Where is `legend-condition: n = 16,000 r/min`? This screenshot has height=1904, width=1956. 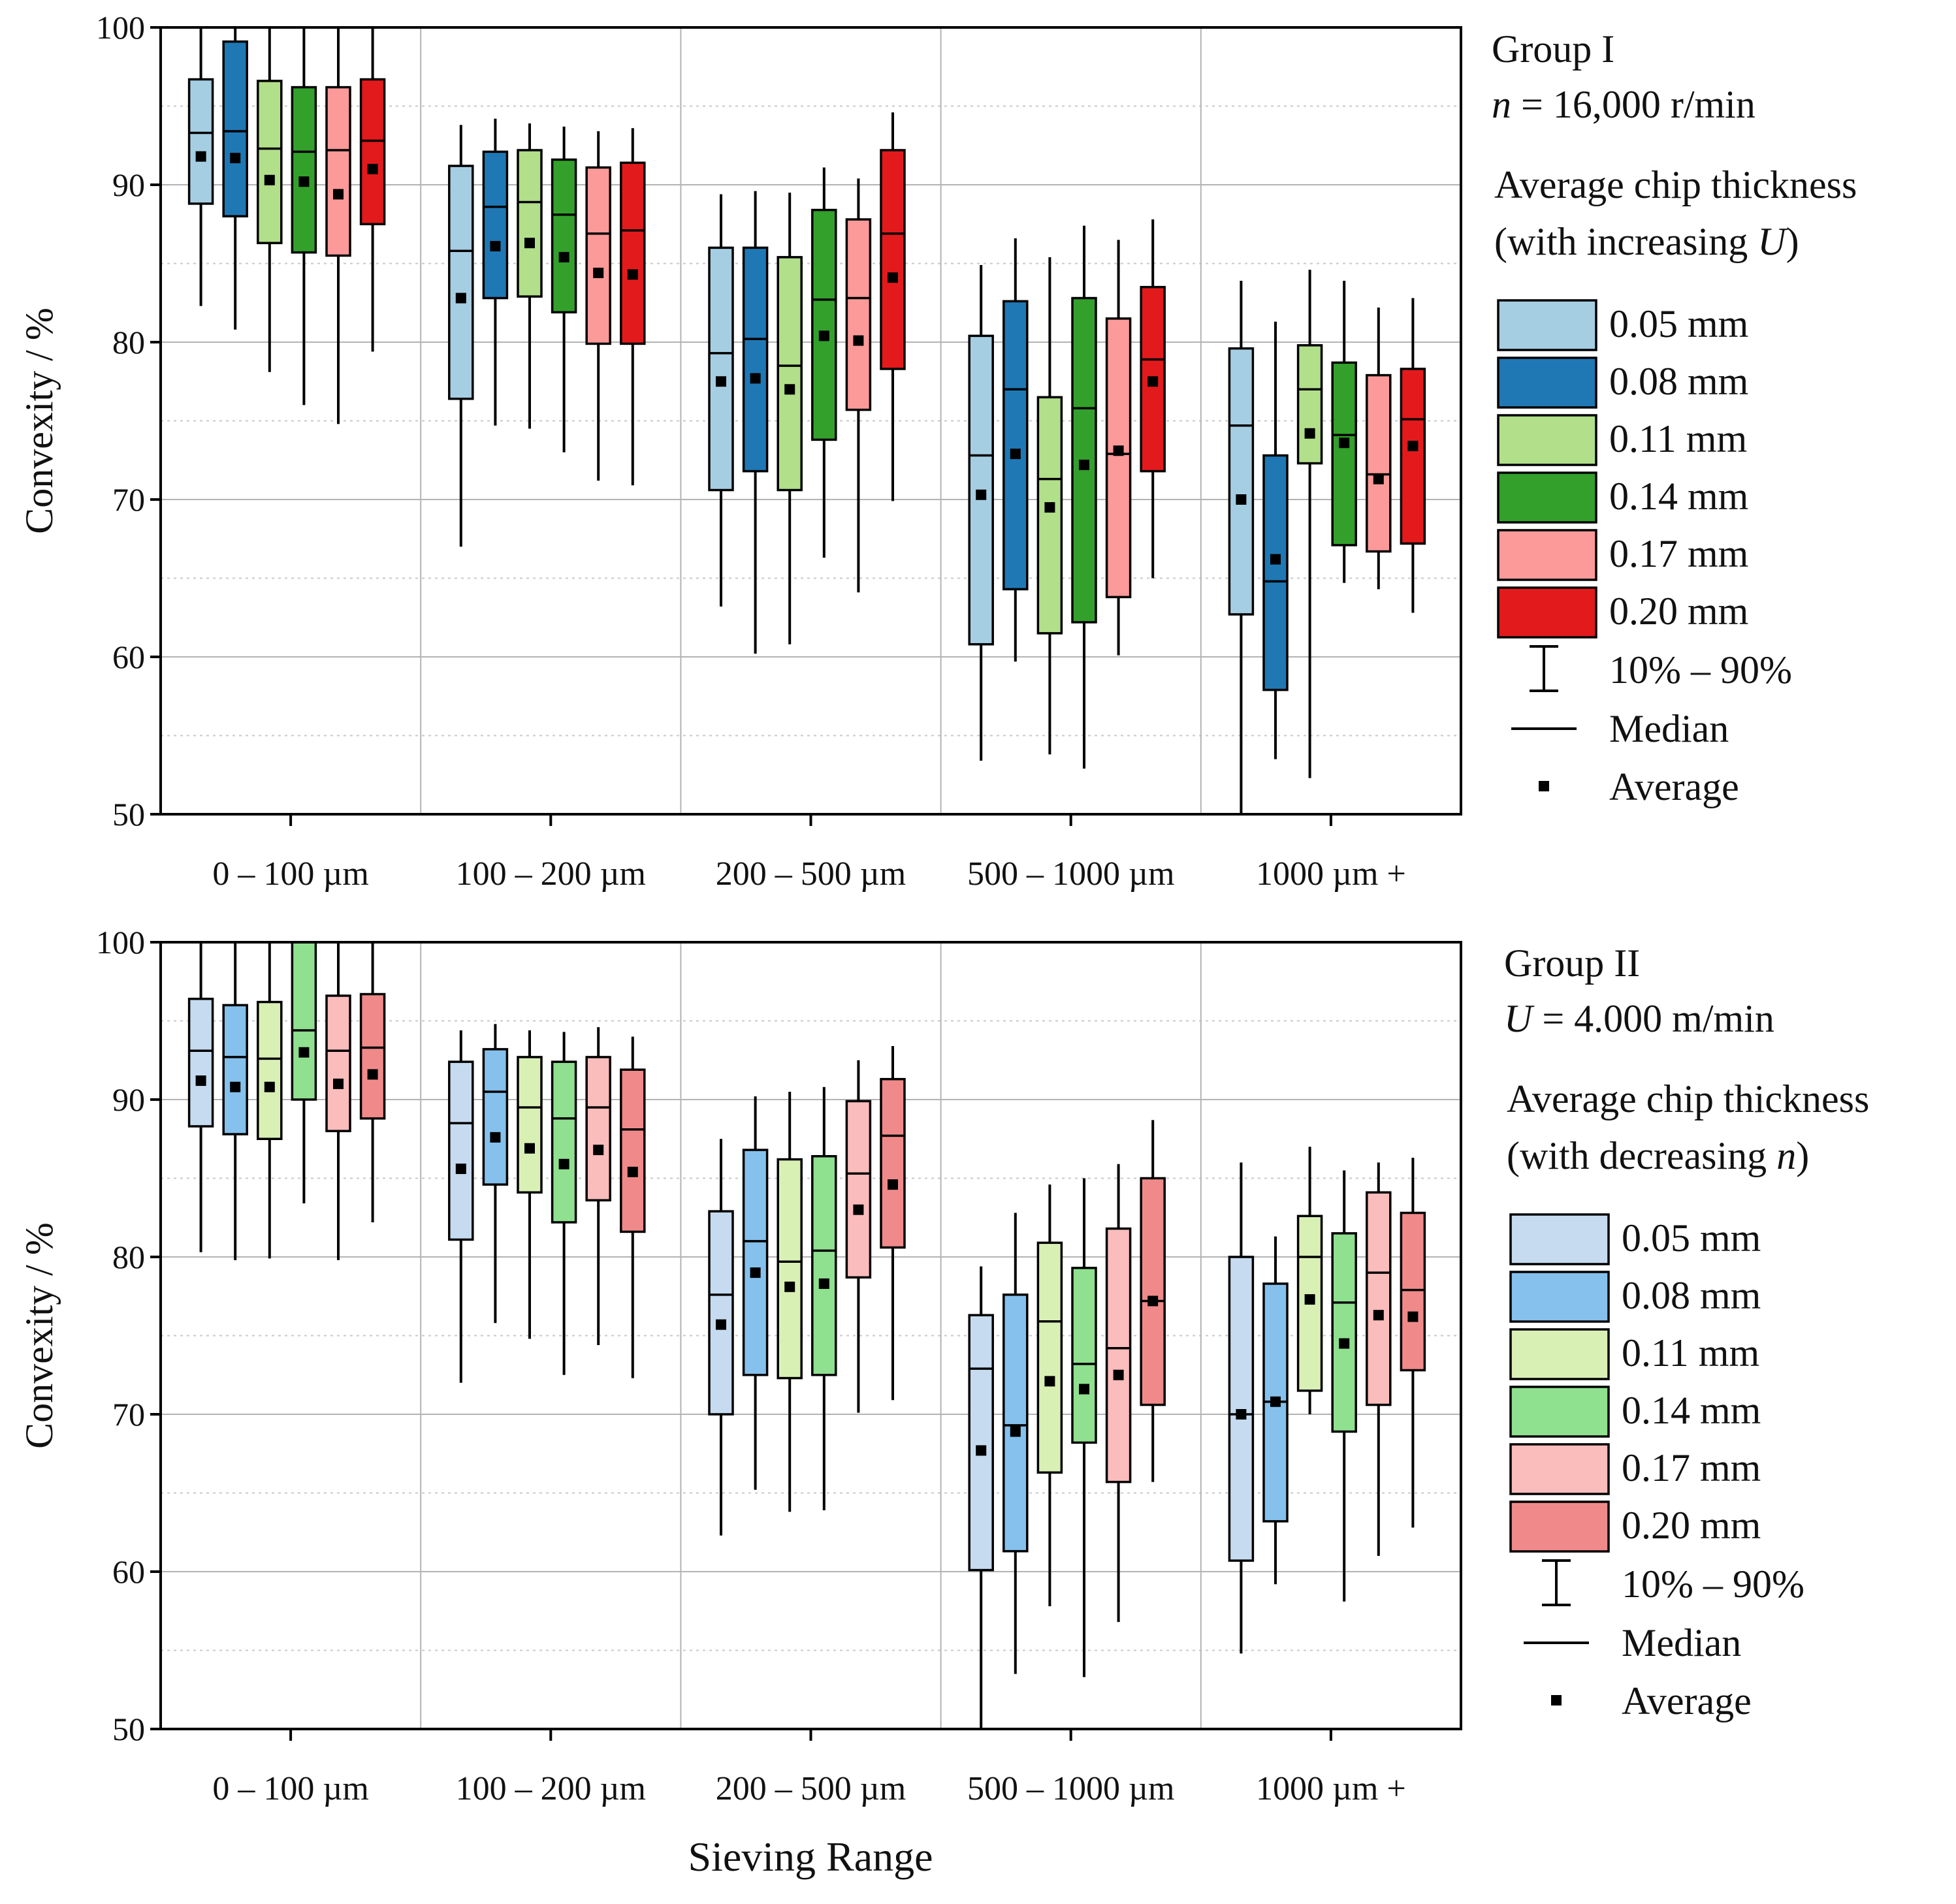
legend-condition: n = 16,000 r/min is located at coordinates (1624, 104).